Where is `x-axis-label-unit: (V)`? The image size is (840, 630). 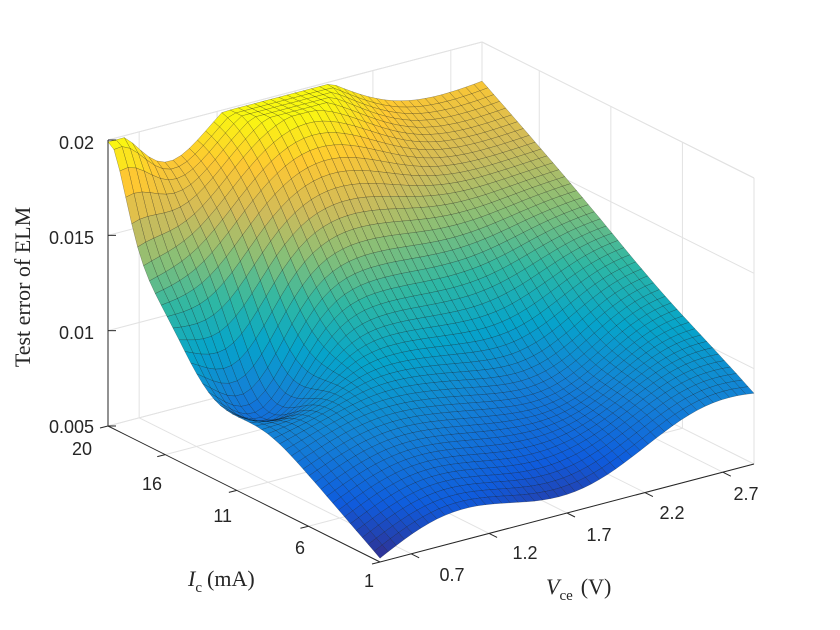 x-axis-label-unit: (V) is located at coordinates (596, 586).